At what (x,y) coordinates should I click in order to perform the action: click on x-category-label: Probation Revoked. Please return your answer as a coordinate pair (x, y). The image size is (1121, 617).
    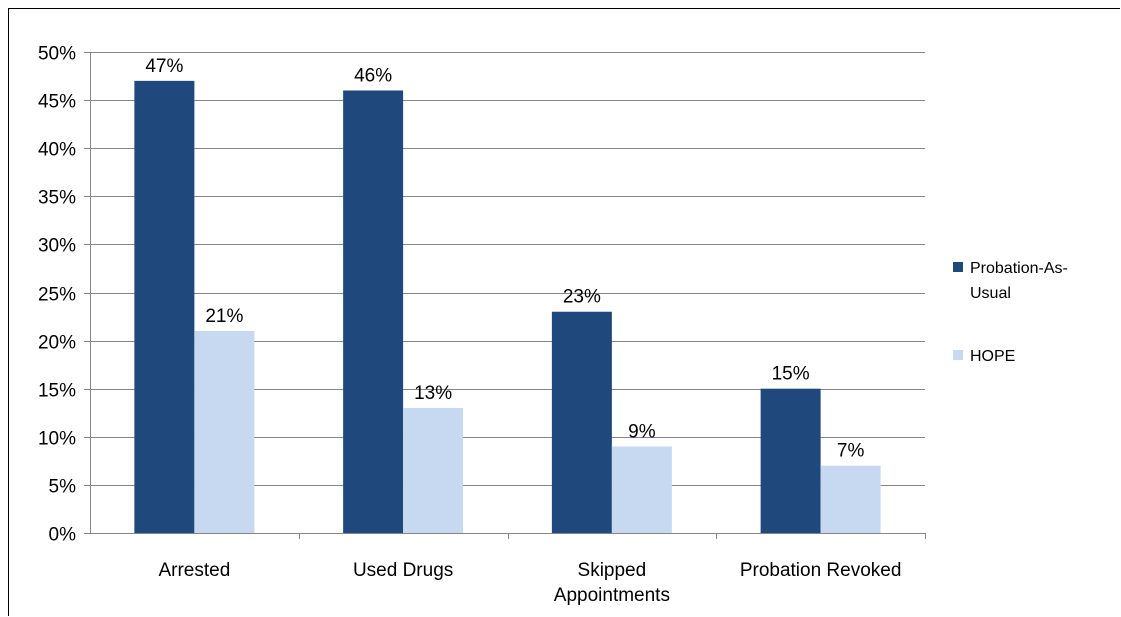
    Looking at the image, I should click on (821, 570).